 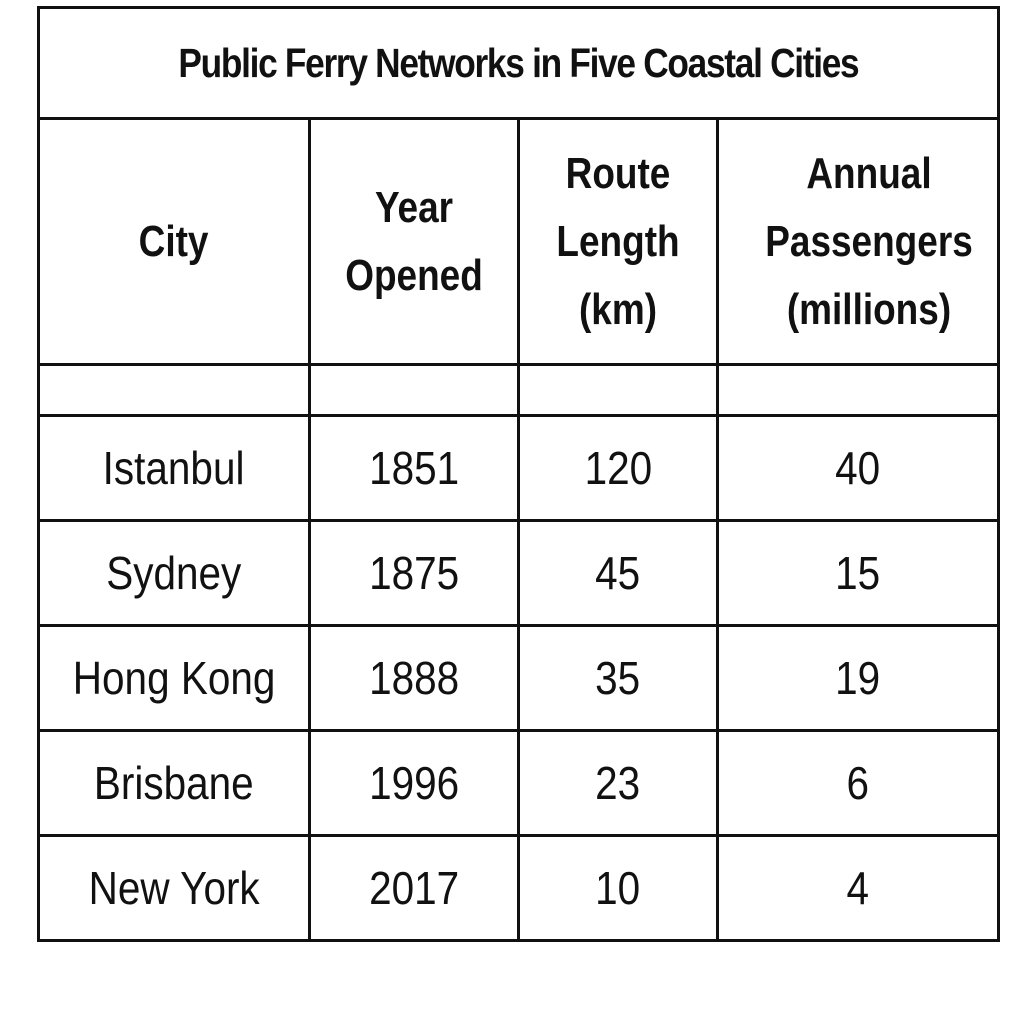 I want to click on table-row: New York 2017 10 4, so click(x=519, y=888).